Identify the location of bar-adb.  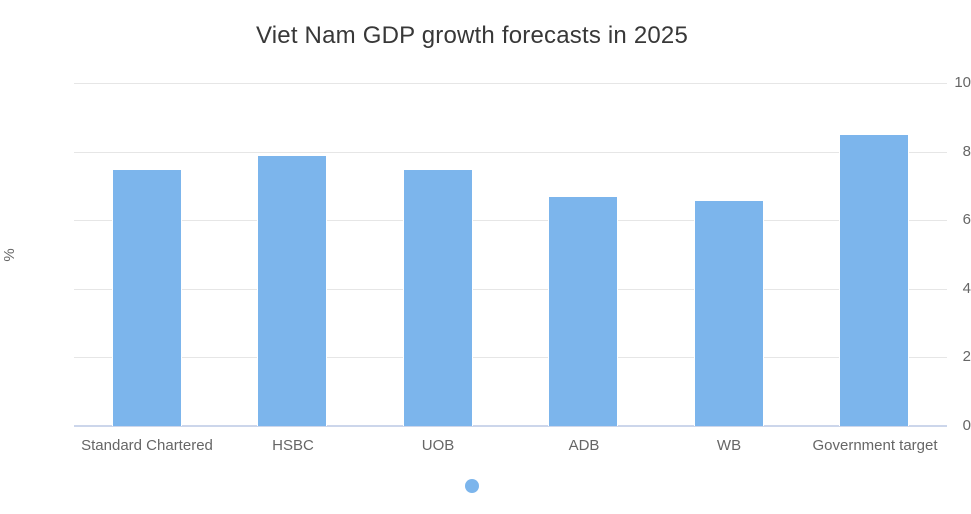
(583, 311).